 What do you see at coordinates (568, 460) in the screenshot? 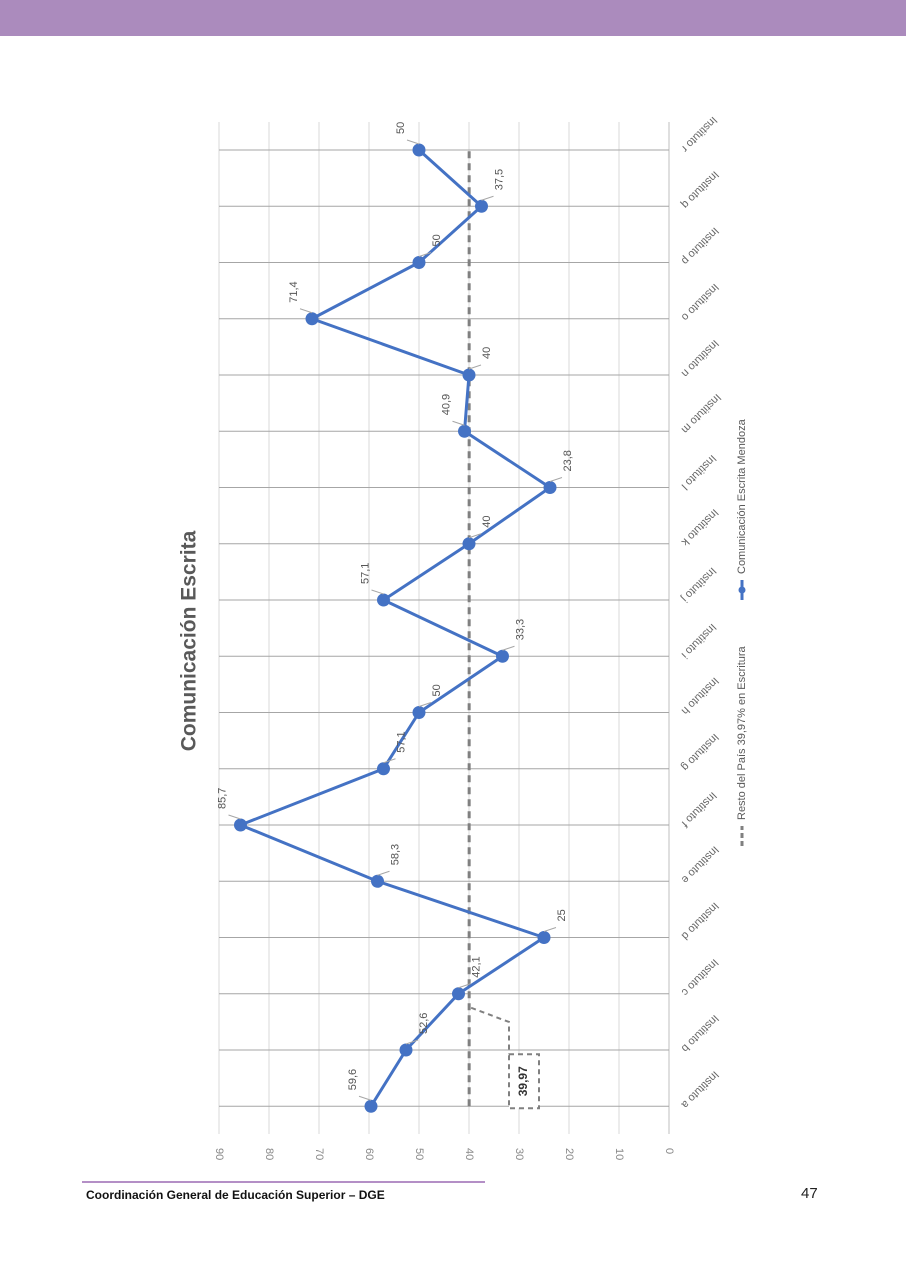
I see `data-label: 23,8` at bounding box center [568, 460].